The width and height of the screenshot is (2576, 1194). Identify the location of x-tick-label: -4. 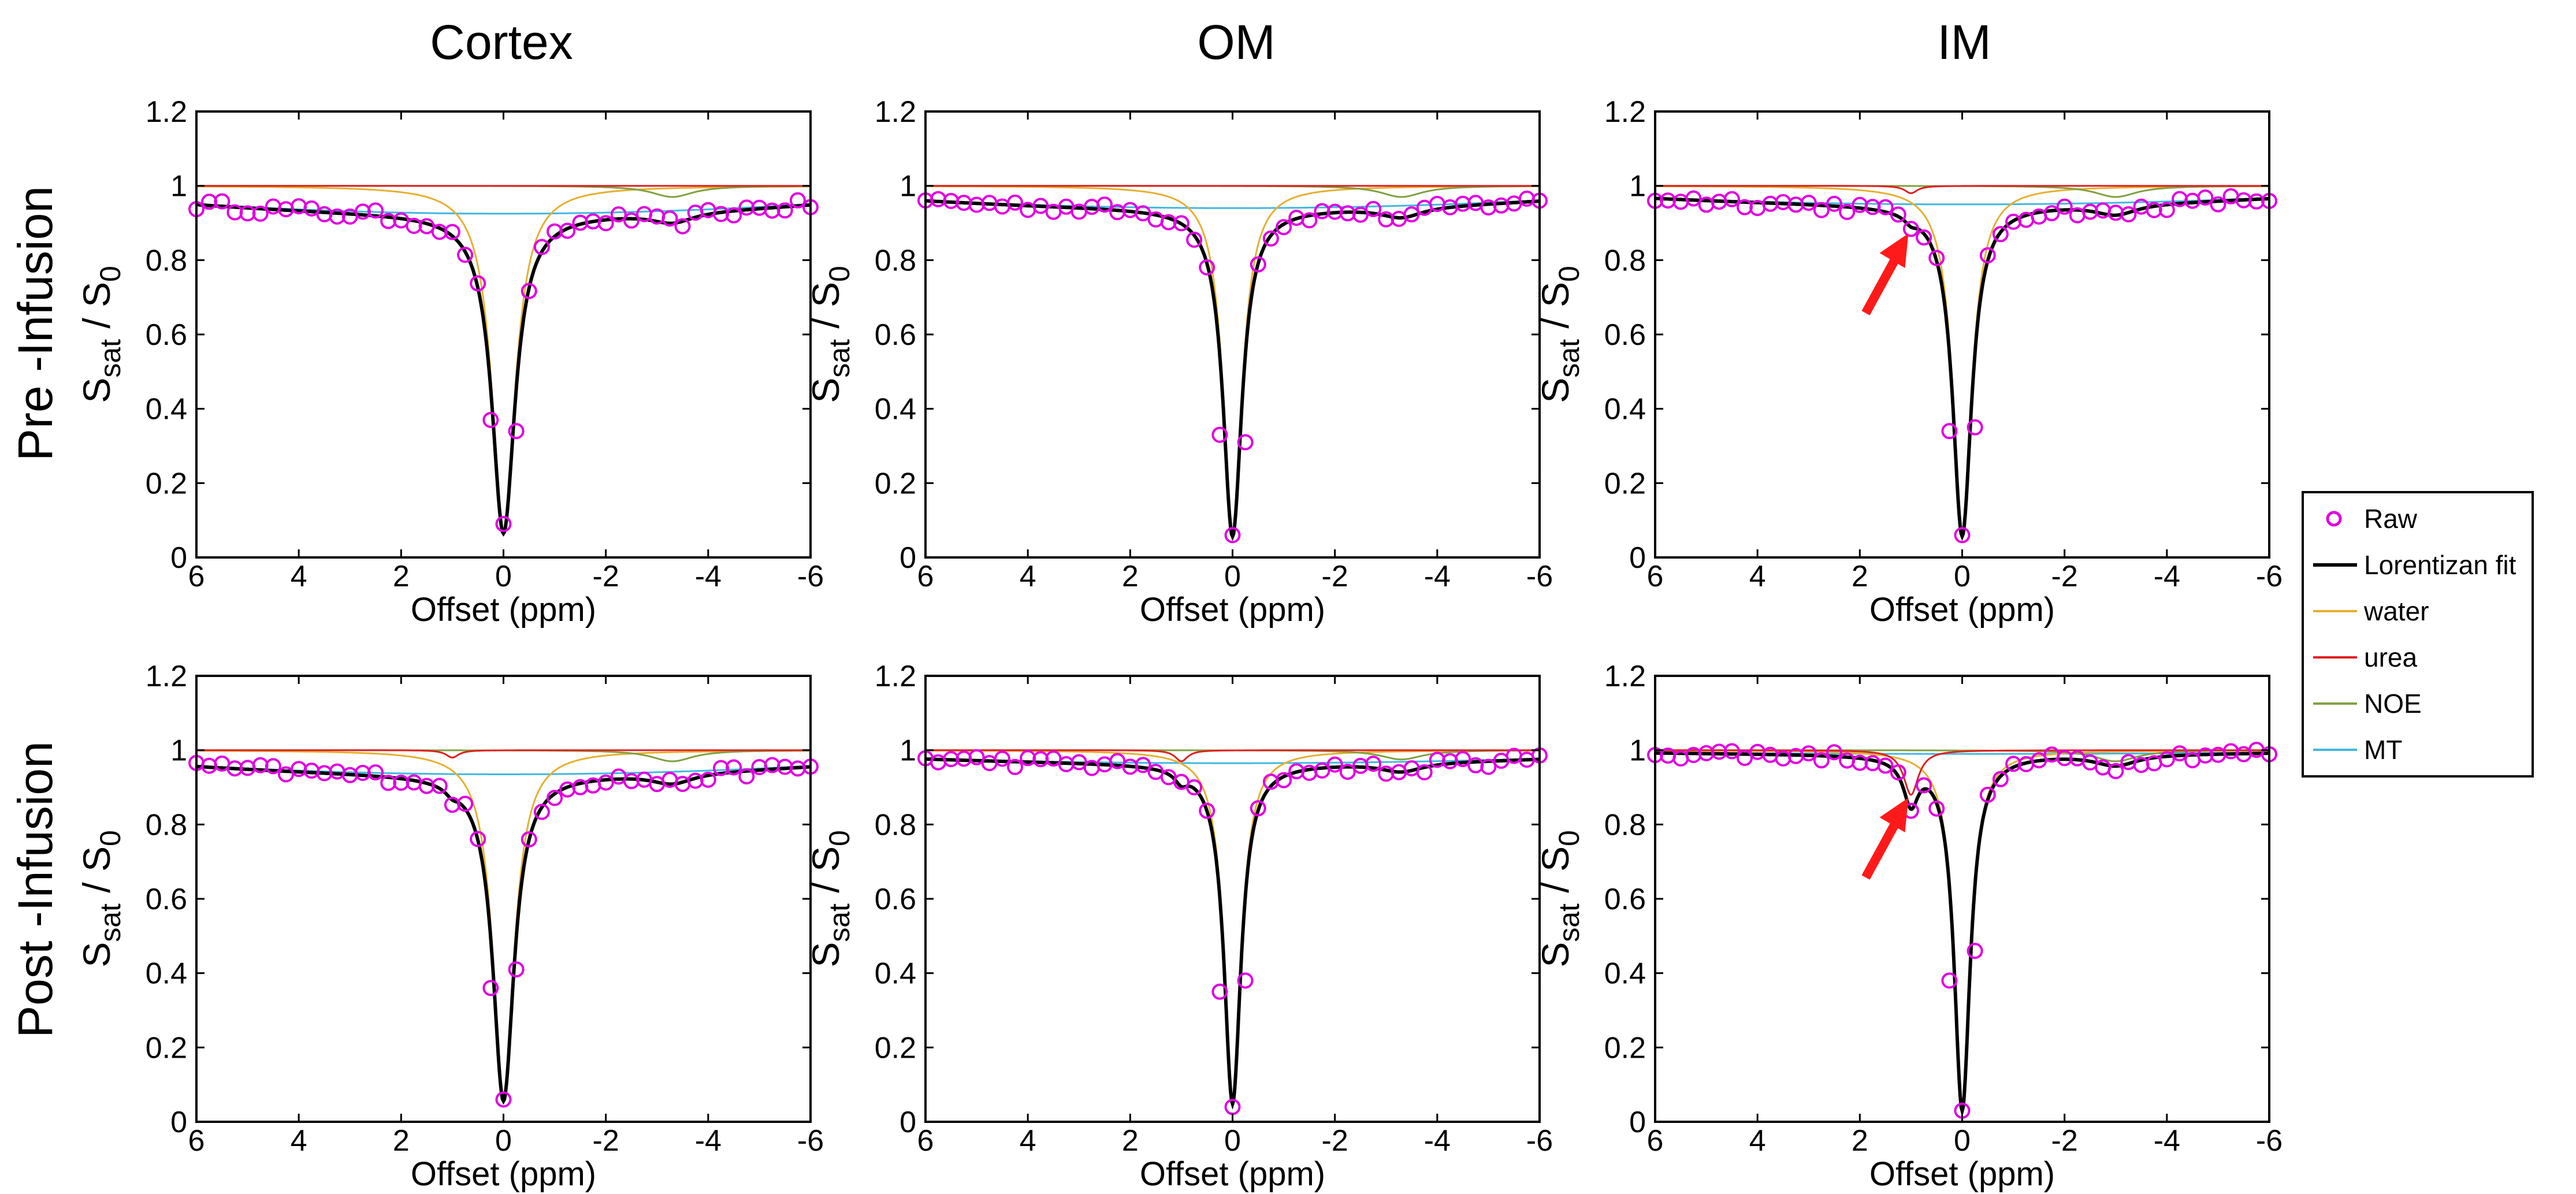
(708, 576).